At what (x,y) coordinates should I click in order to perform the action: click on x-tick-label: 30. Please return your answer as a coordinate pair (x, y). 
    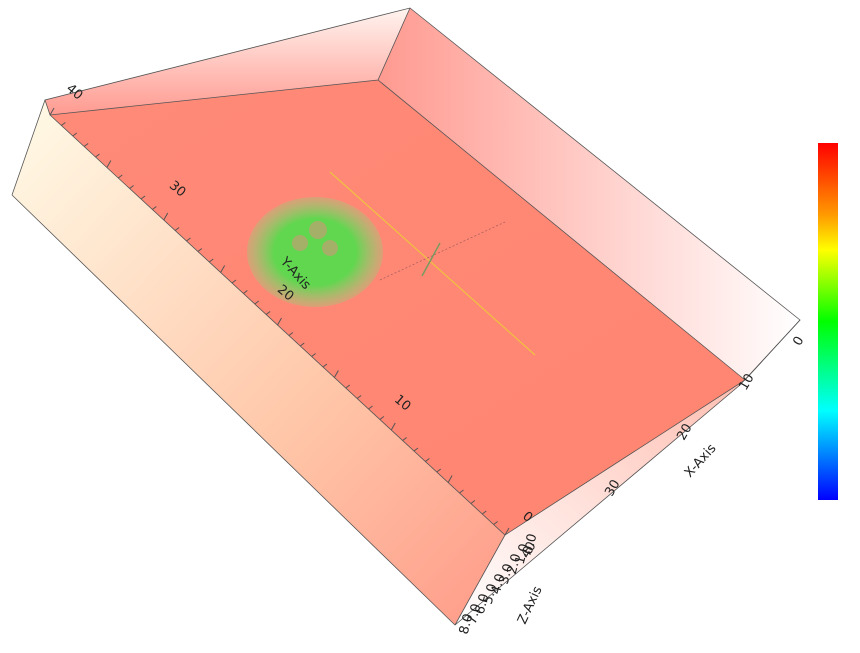
    Looking at the image, I should click on (612, 488).